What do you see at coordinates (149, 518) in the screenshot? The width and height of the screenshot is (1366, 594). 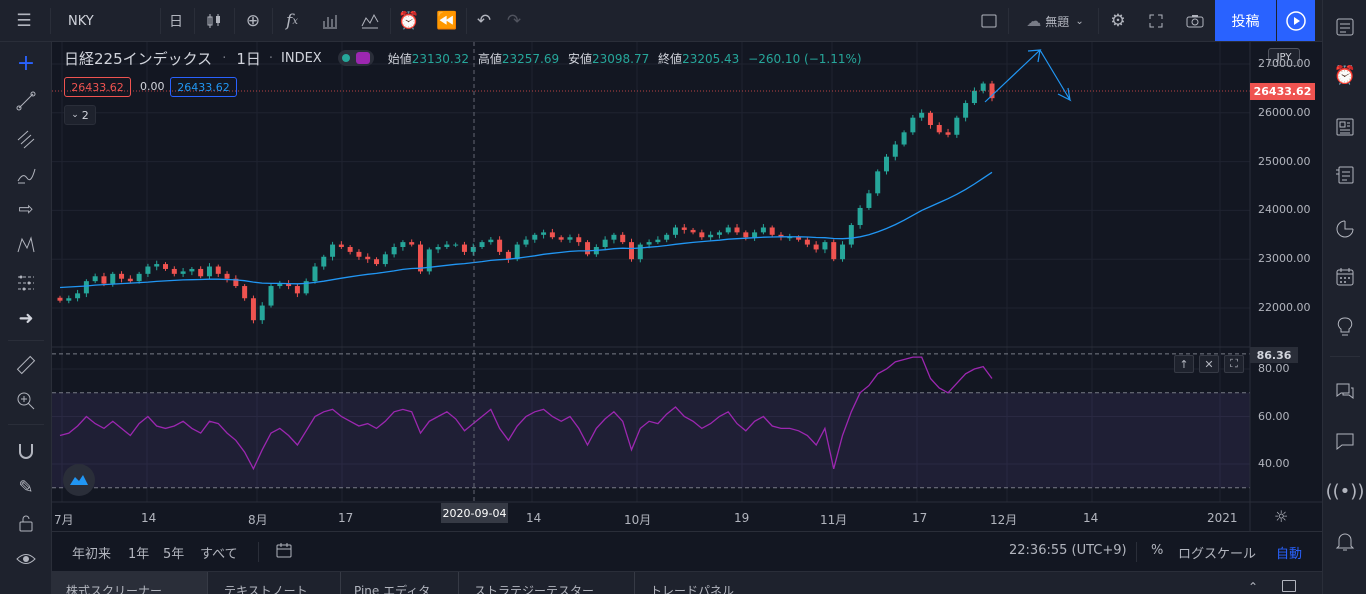 I see `time-tick-label: 14` at bounding box center [149, 518].